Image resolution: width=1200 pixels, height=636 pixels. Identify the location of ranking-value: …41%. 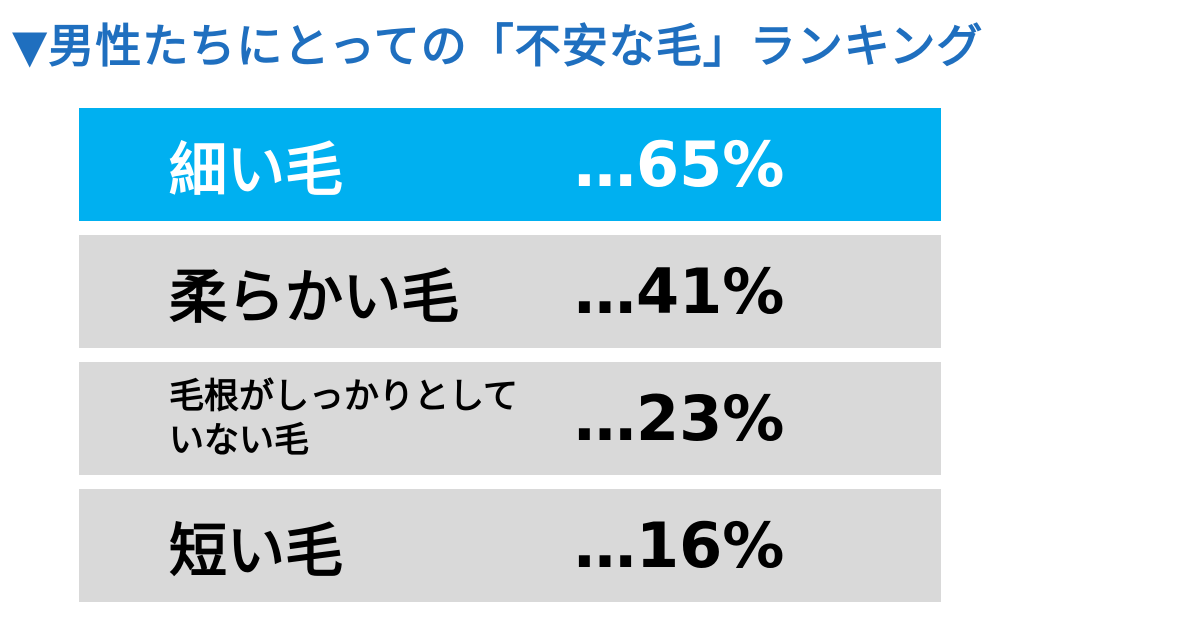
(679, 291).